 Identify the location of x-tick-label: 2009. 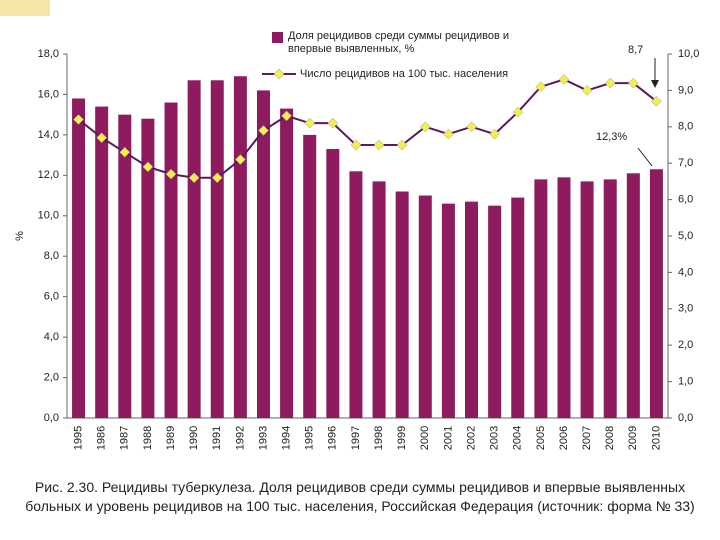
(633, 438).